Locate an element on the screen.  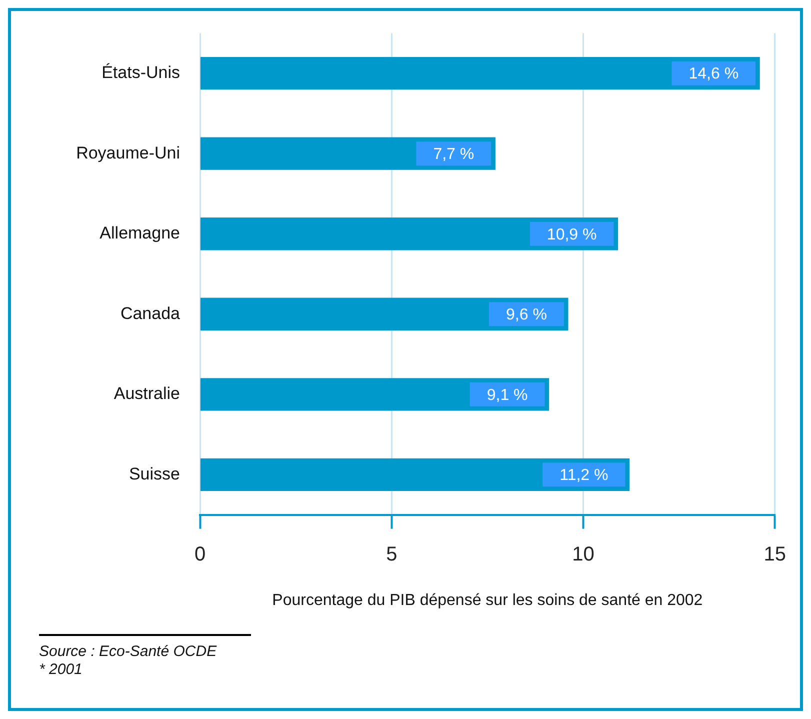
x-tick-label: 0 is located at coordinates (200, 554).